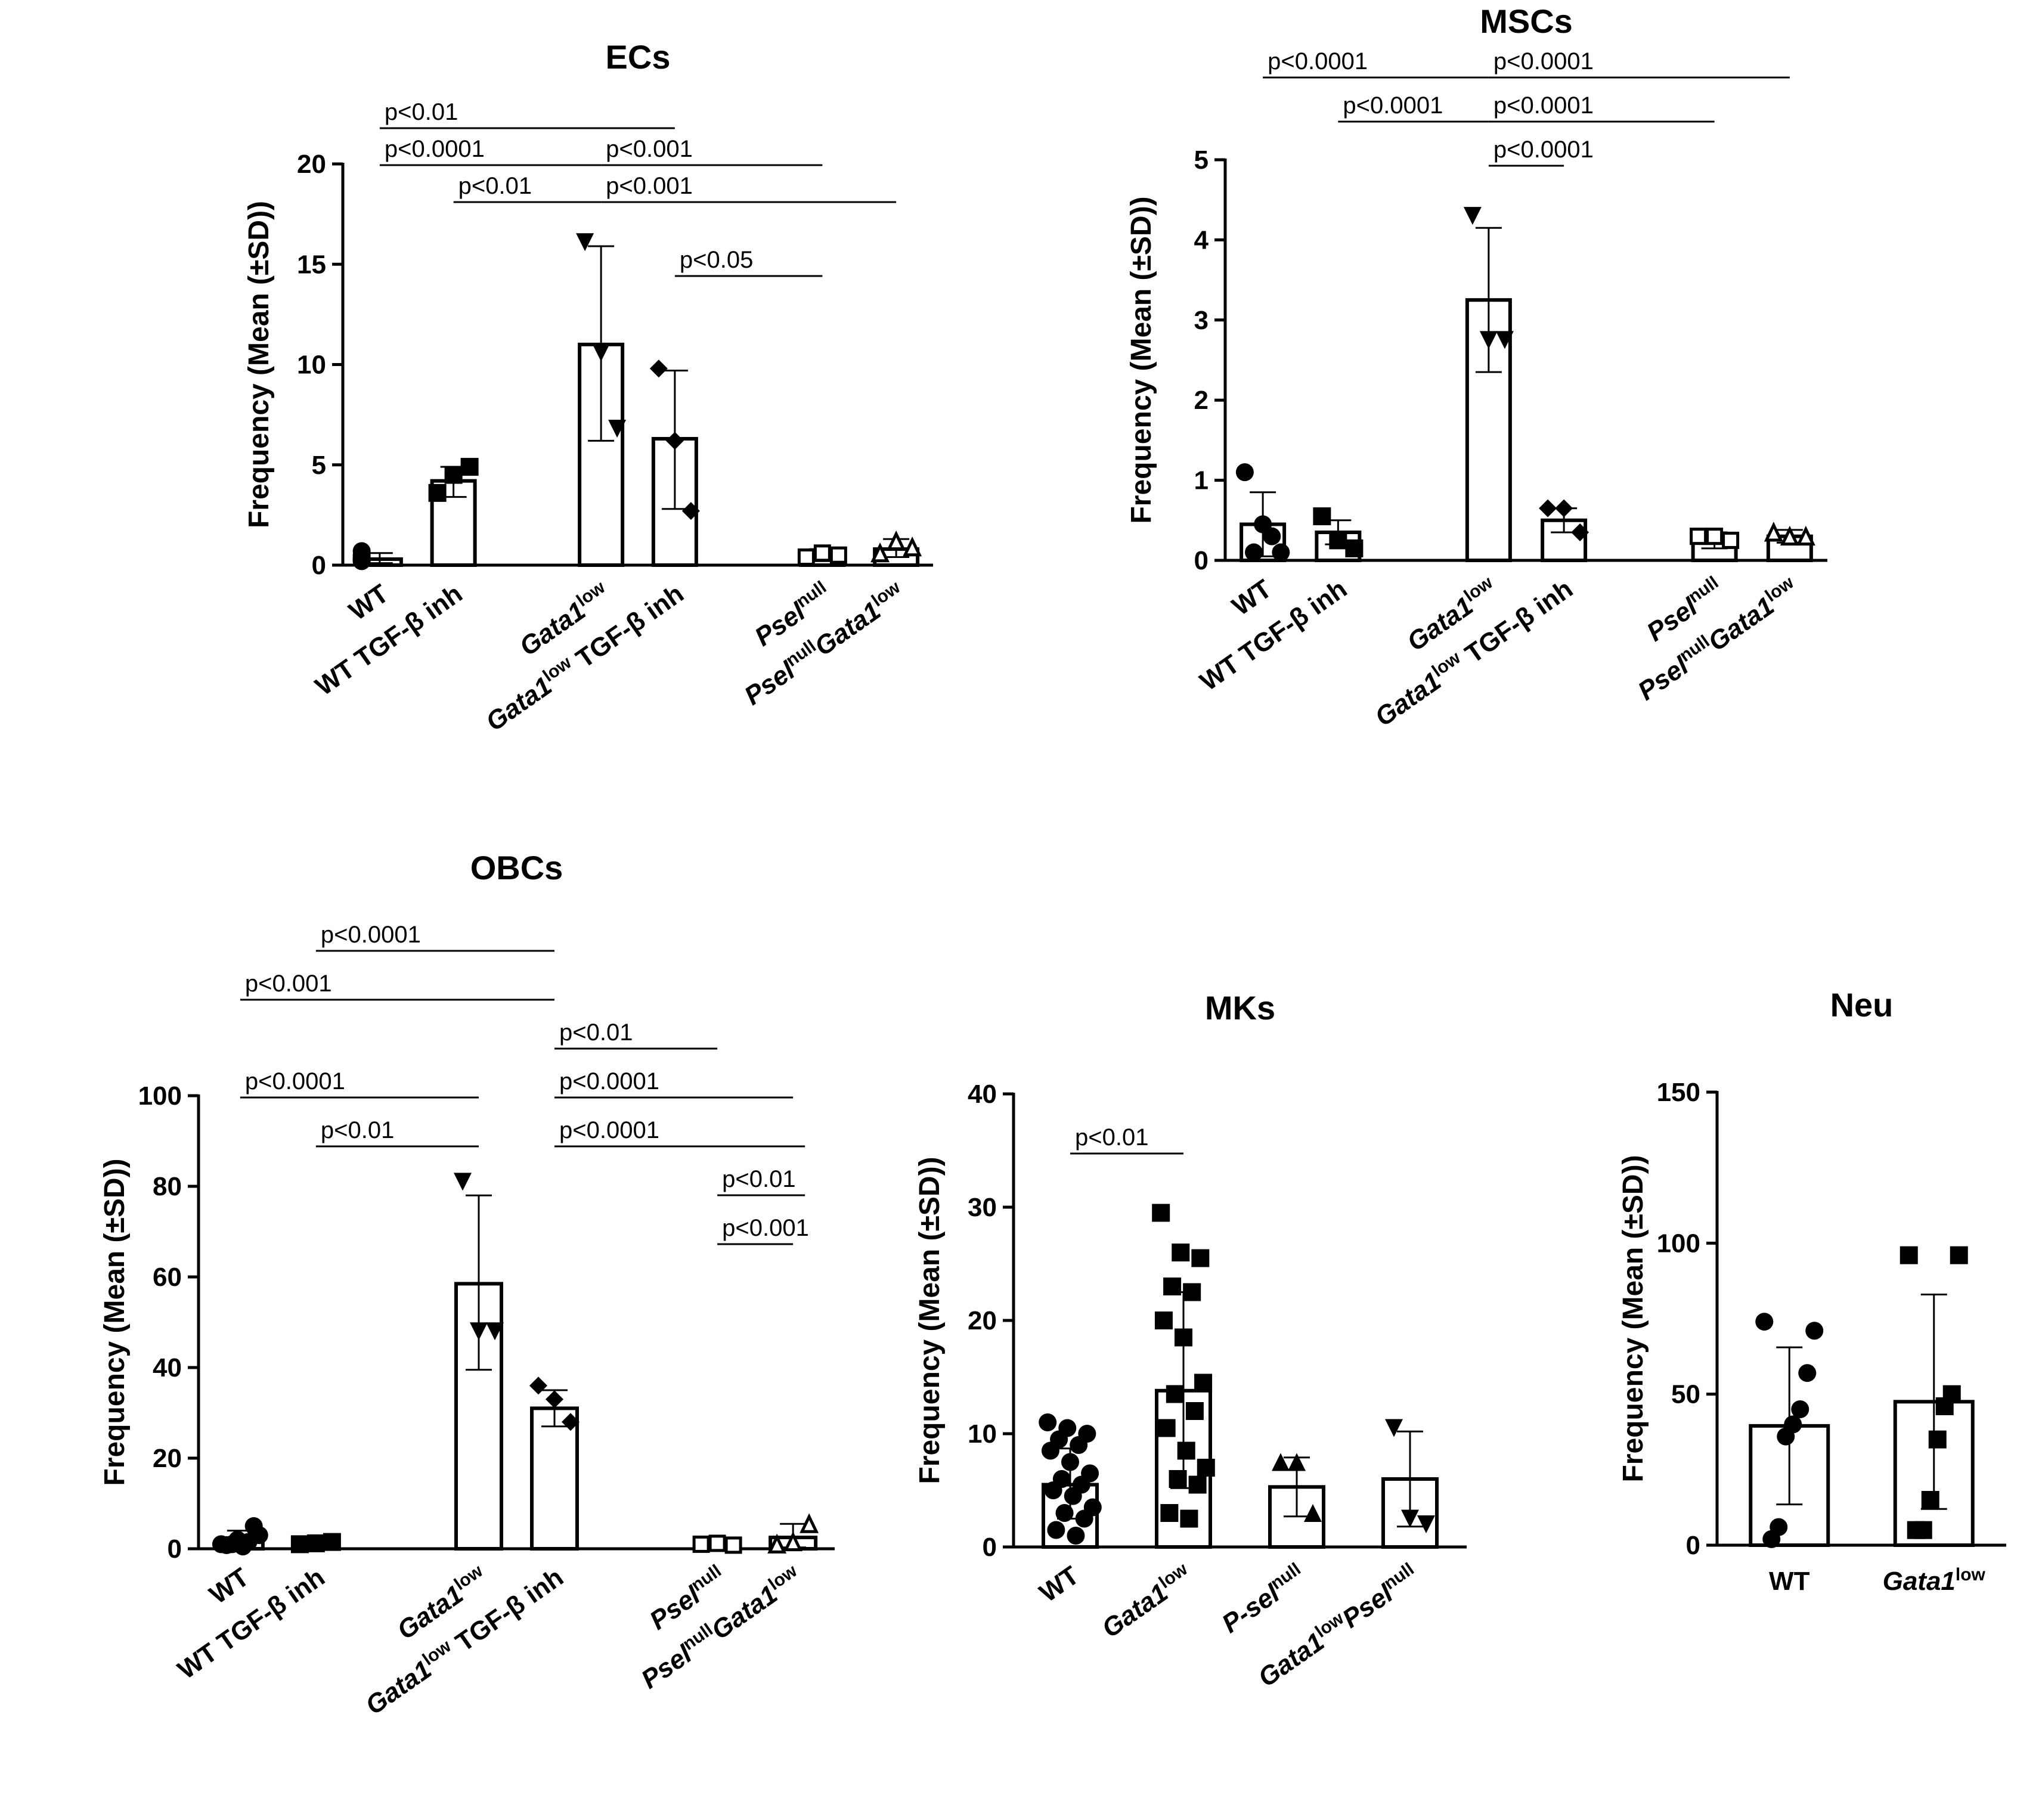 This screenshot has height=1820, width=2042. I want to click on bar-gata1low-tgf-inh, so click(555, 1479).